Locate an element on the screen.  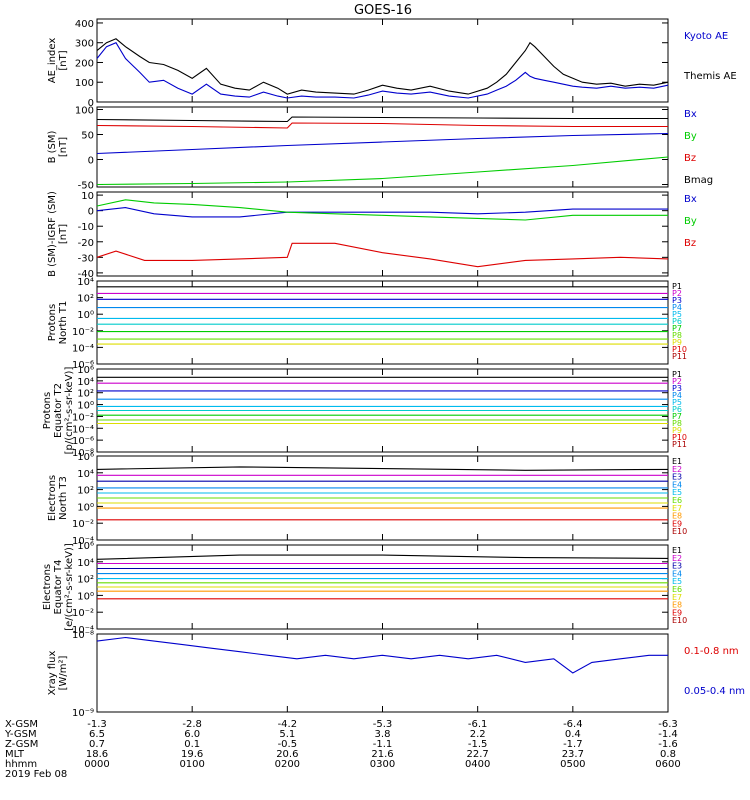
y-tick-label: -20 is located at coordinates (86, 243).